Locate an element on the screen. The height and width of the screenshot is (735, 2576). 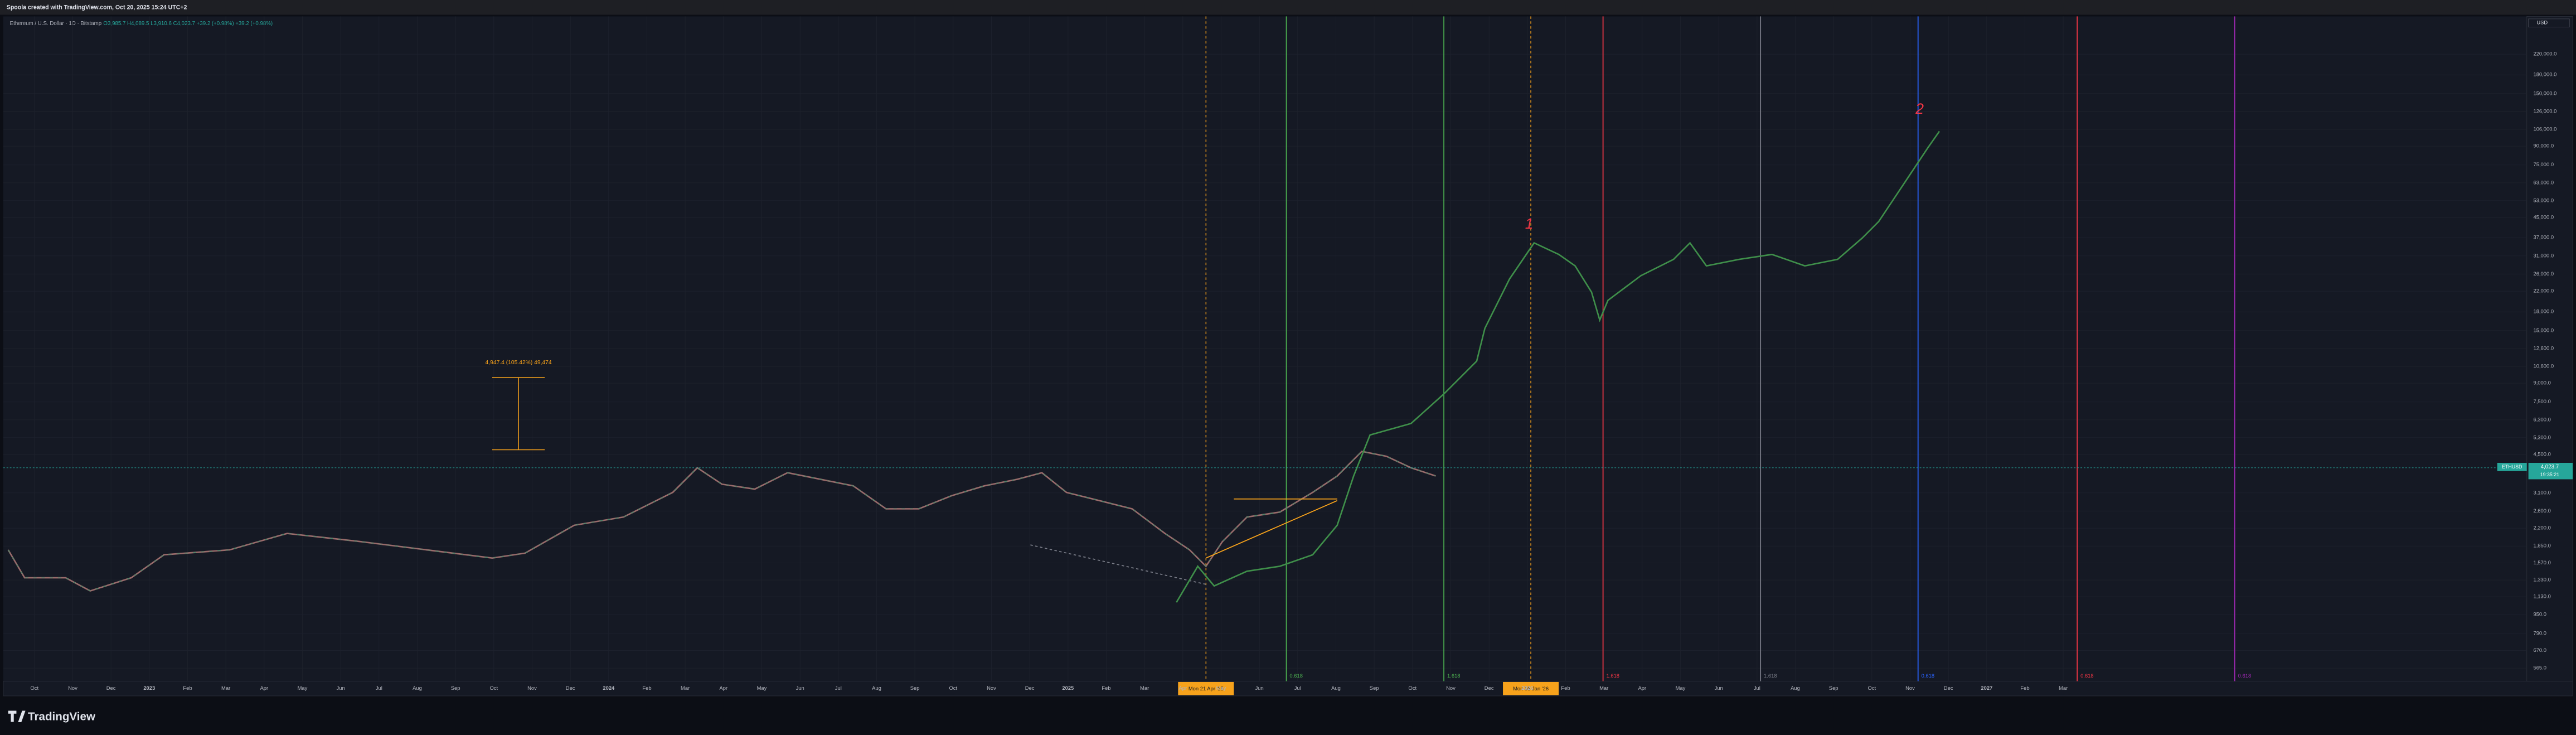
price-label: 950.0 is located at coordinates (2539, 614).